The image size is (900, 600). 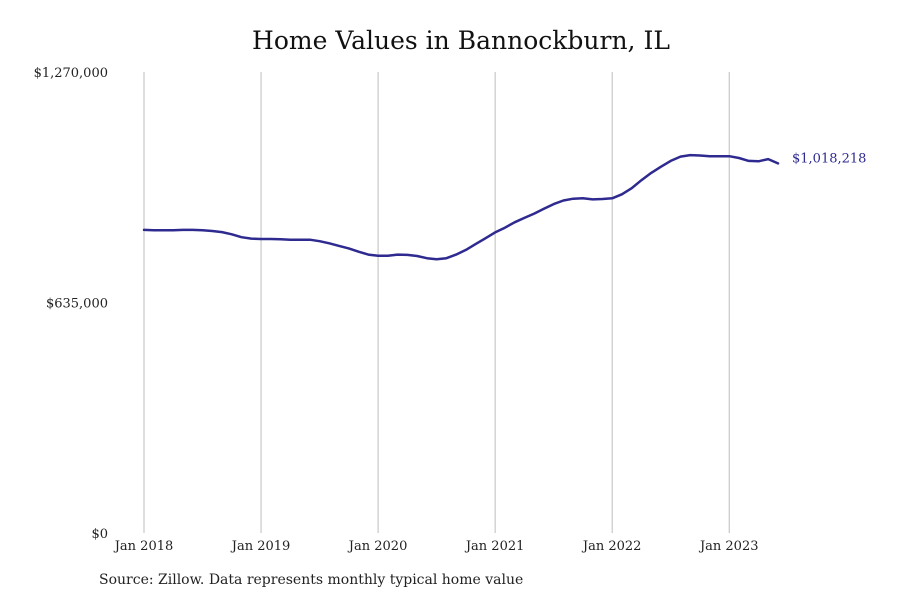 I want to click on x-tick-label: Jan 2022, so click(x=611, y=546).